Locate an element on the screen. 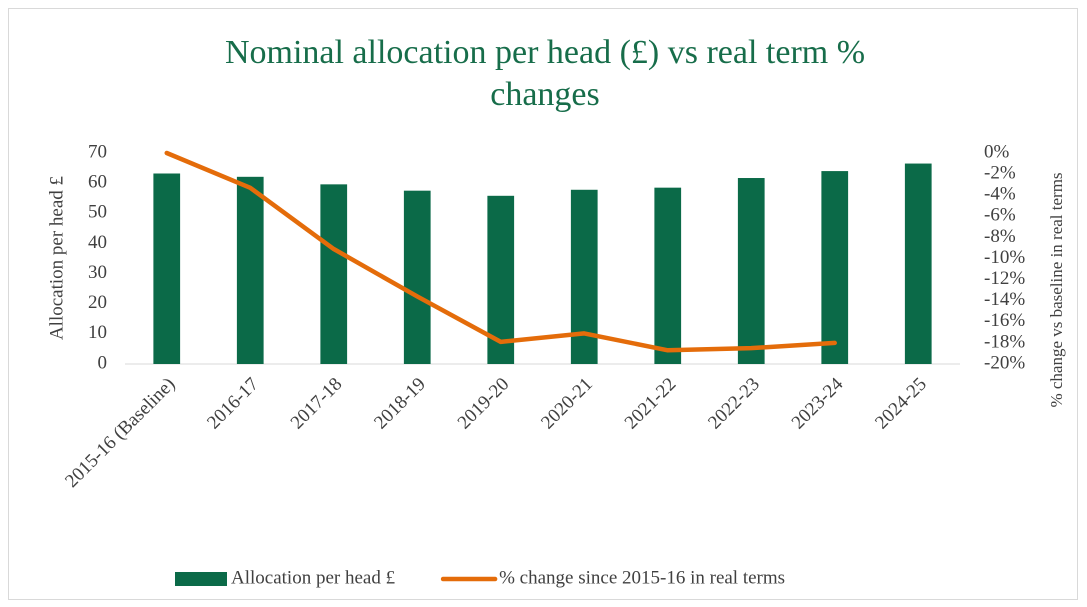  legend-label: % change since 2015-16 in real terms is located at coordinates (642, 577).